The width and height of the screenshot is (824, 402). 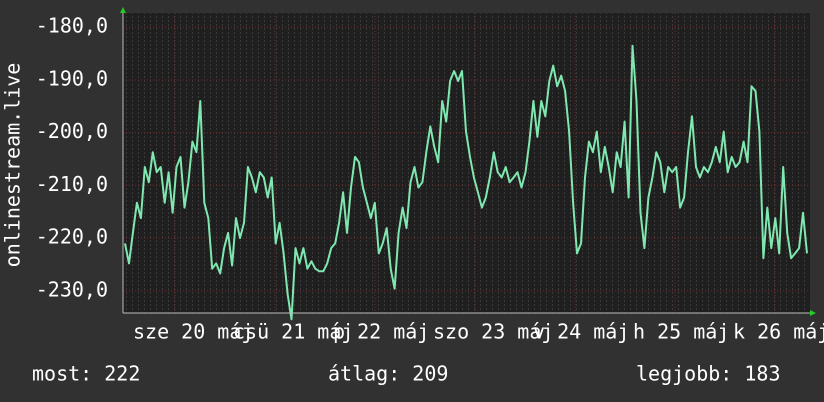 I want to click on x-tick-label: p 22 máj, so click(x=381, y=332).